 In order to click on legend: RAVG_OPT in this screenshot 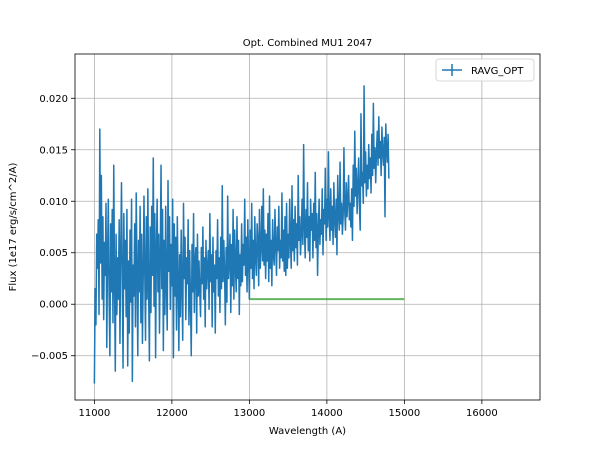, I will do `click(485, 70)`.